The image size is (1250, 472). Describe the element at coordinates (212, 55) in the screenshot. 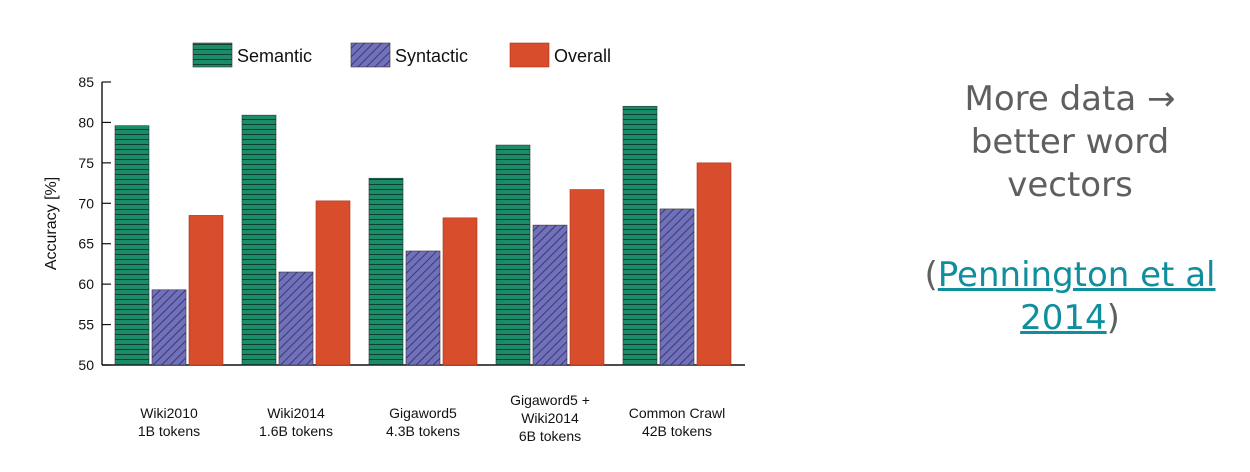

I see `legend-swatch-semantic` at that location.